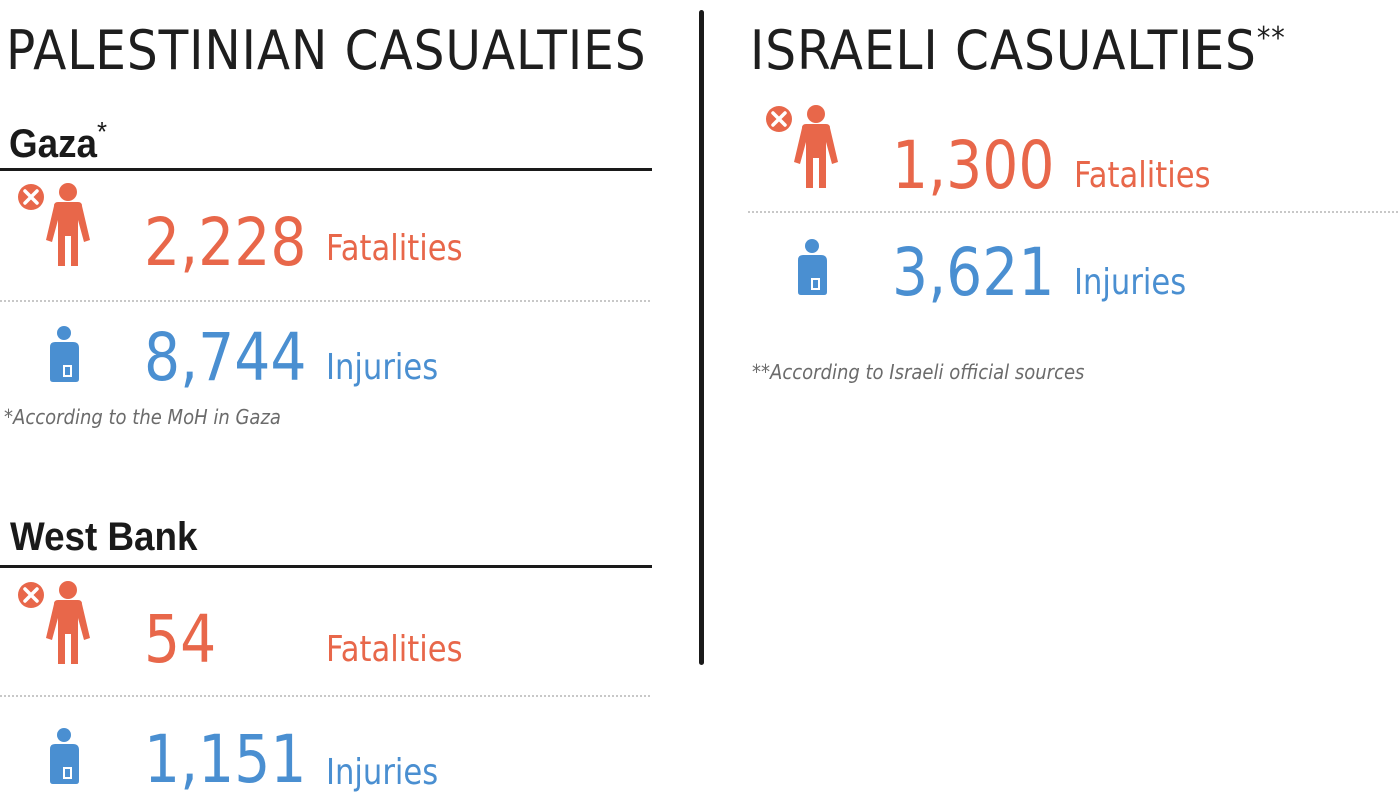  I want to click on west-bank-heading-rule, so click(326, 566).